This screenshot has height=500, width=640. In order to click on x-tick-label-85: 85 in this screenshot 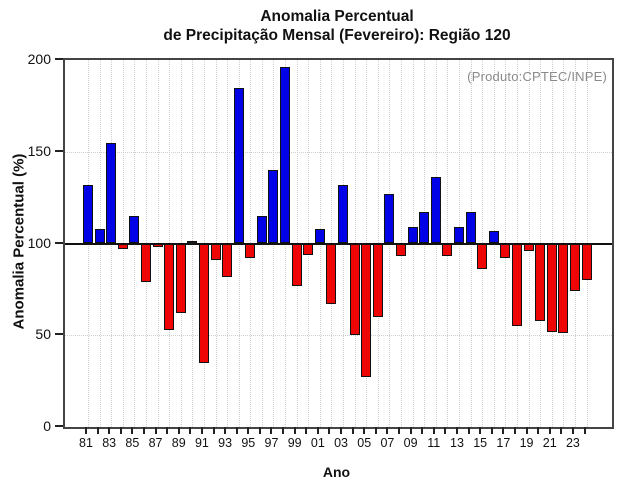, I will do `click(132, 443)`.